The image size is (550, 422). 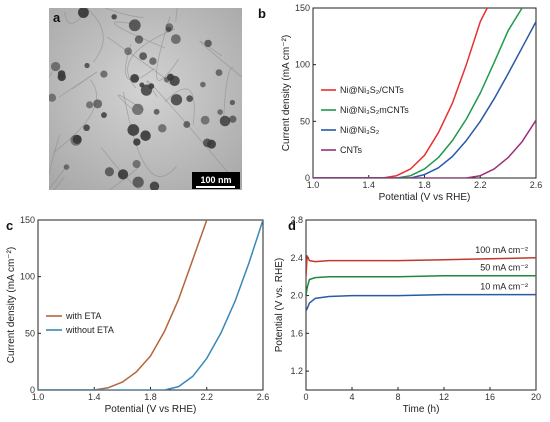 I want to click on scale-bar-box, so click(x=216, y=180).